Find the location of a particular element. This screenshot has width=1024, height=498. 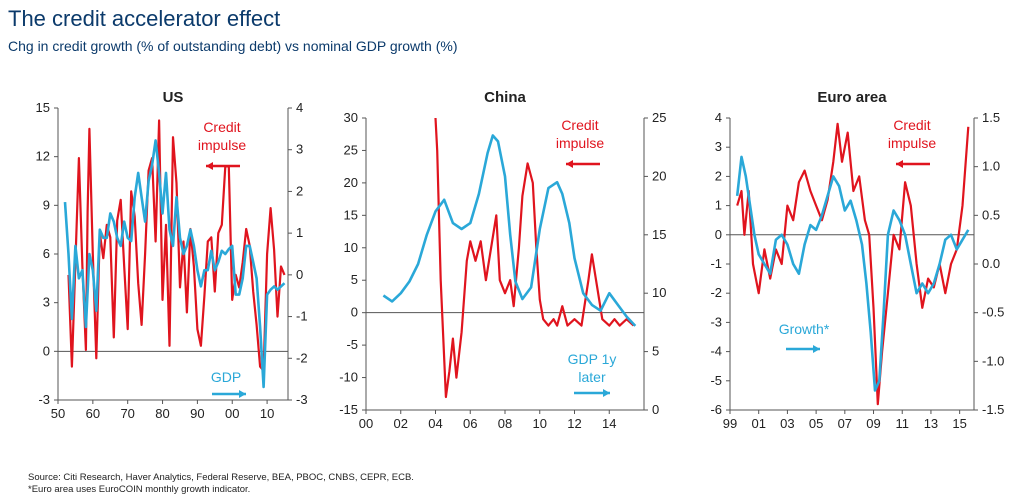

x-tick-label: 15 is located at coordinates (959, 423).